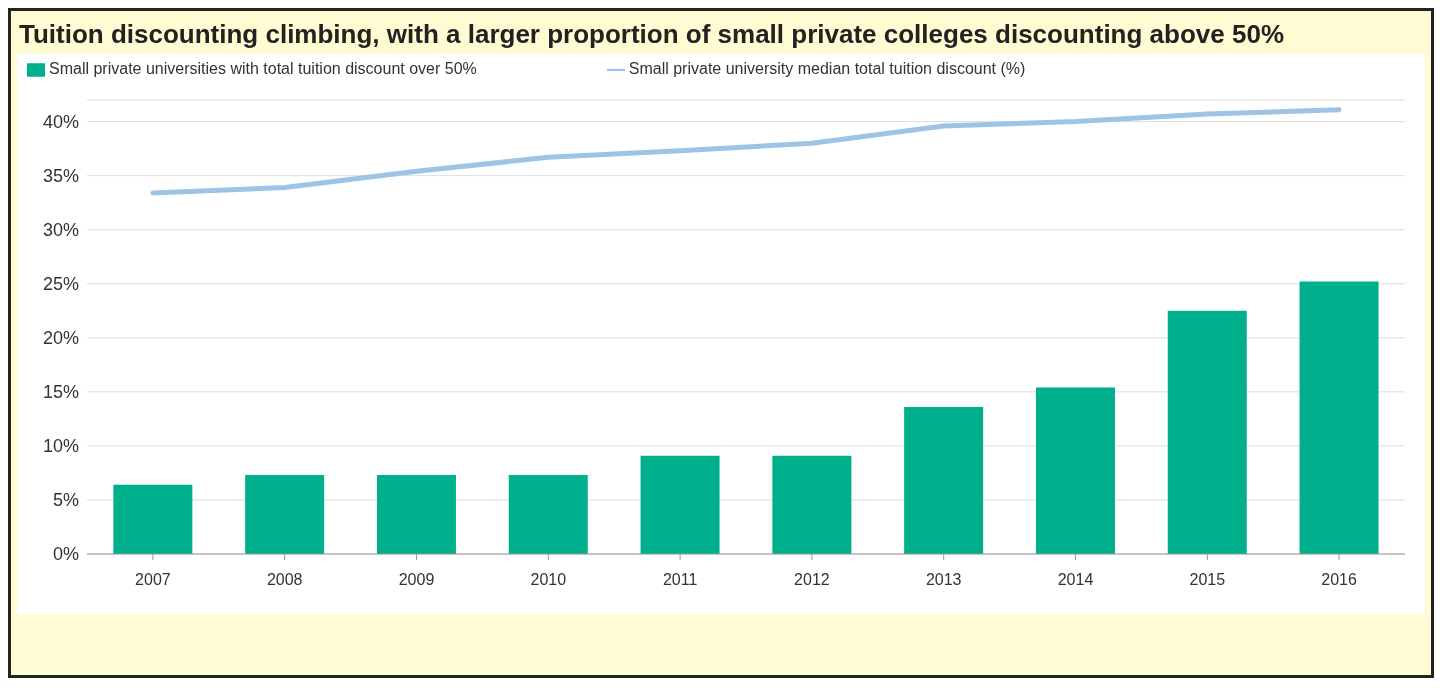 Image resolution: width=1446 pixels, height=690 pixels. I want to click on x-tick-label: 2015, so click(1207, 580).